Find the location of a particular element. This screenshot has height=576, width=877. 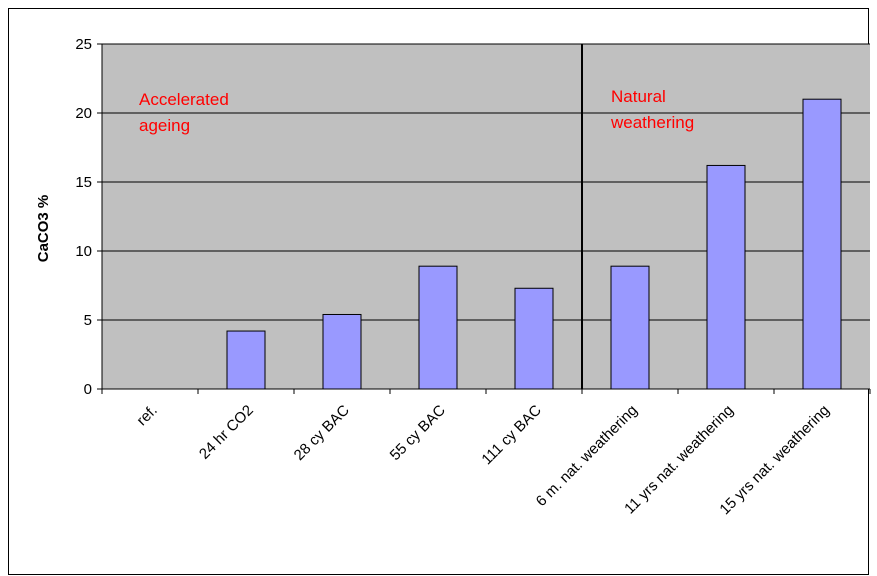

y-tick-label: 0 is located at coordinates (88, 389).